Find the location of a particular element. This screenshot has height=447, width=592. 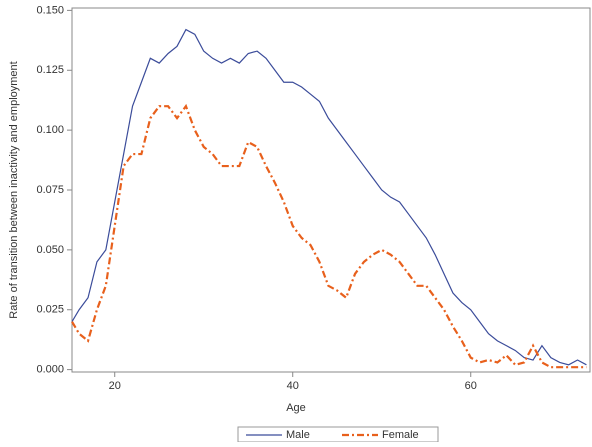

x-tick-label: 40 is located at coordinates (293, 386).